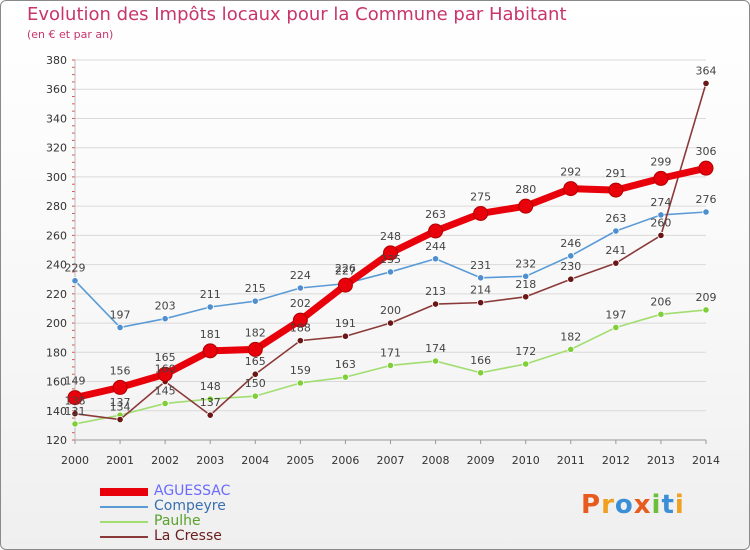 The height and width of the screenshot is (550, 750). Describe the element at coordinates (56, 382) in the screenshot. I see `y-tick-label-160: 160` at that location.